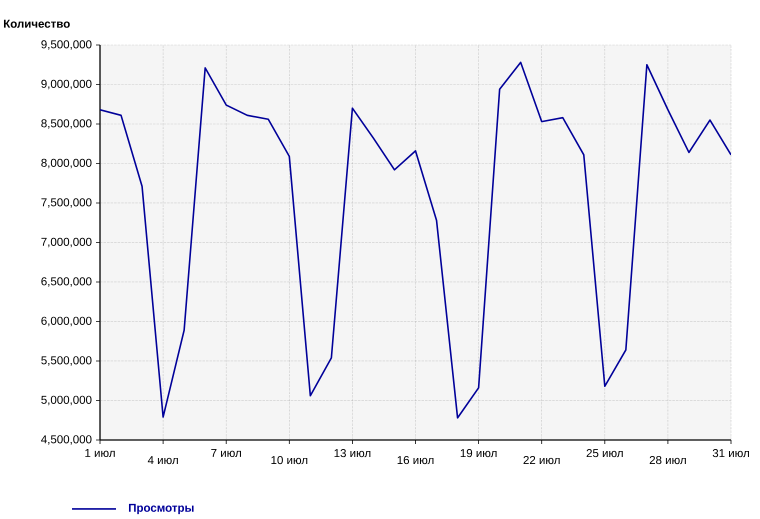 Image resolution: width=760 pixels, height=519 pixels. I want to click on y-tick-label: 6,000,000, so click(66, 321).